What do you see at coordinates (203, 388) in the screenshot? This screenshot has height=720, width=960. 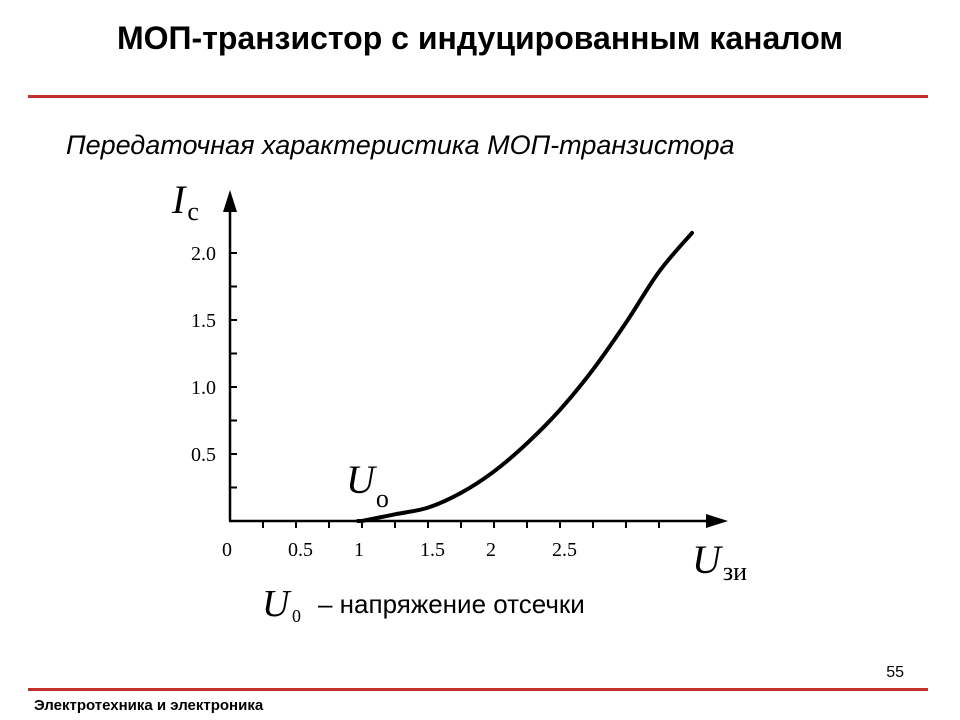 I see `y-tick-label: 1.0` at bounding box center [203, 388].